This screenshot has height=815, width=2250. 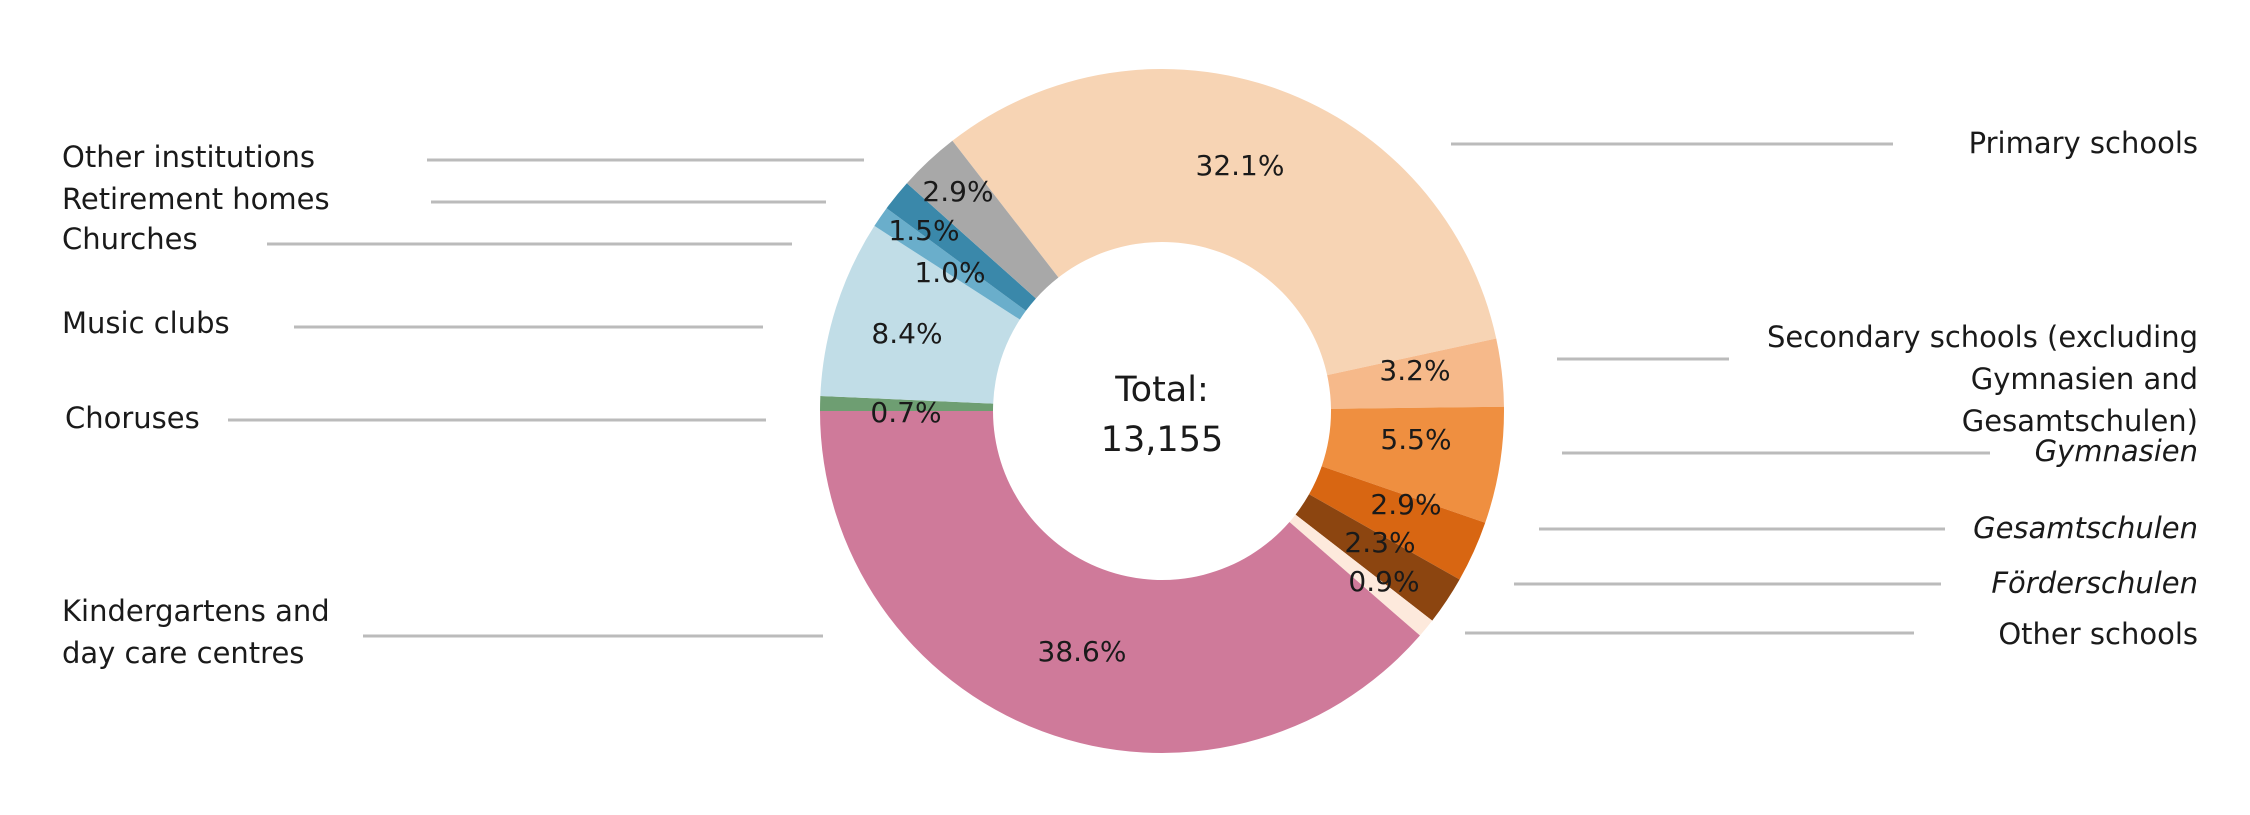 What do you see at coordinates (2083, 143) in the screenshot?
I see `category-label: Primary schools` at bounding box center [2083, 143].